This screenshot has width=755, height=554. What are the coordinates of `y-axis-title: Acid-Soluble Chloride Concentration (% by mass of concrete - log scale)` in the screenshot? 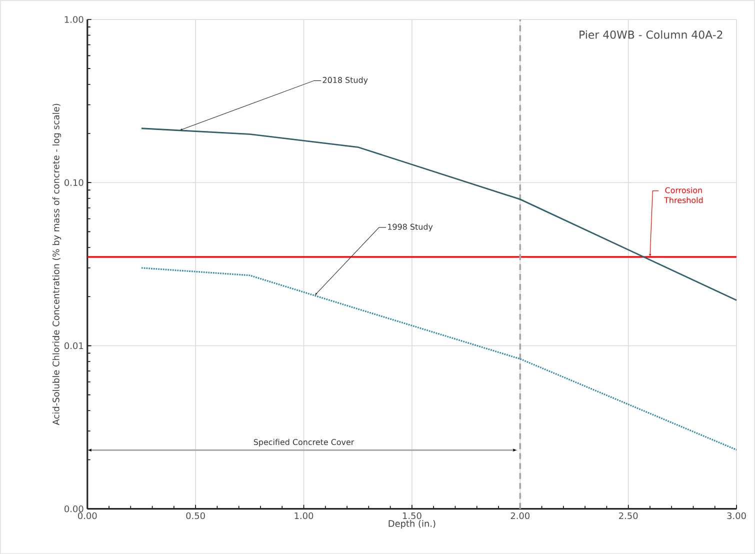 It's located at (57, 264).